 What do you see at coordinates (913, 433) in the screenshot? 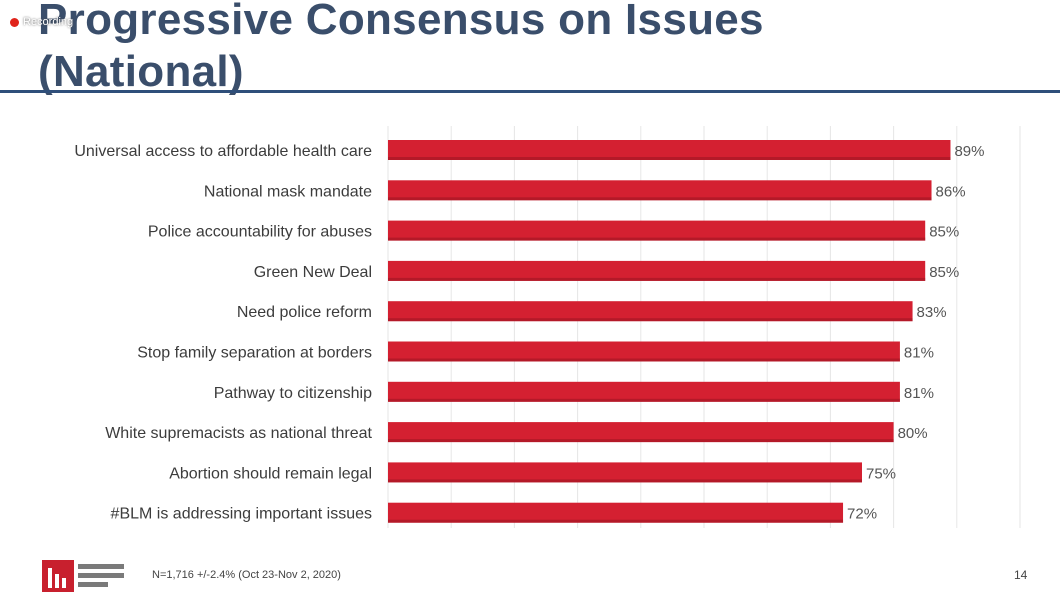
I see `data-label: 80%` at bounding box center [913, 433].